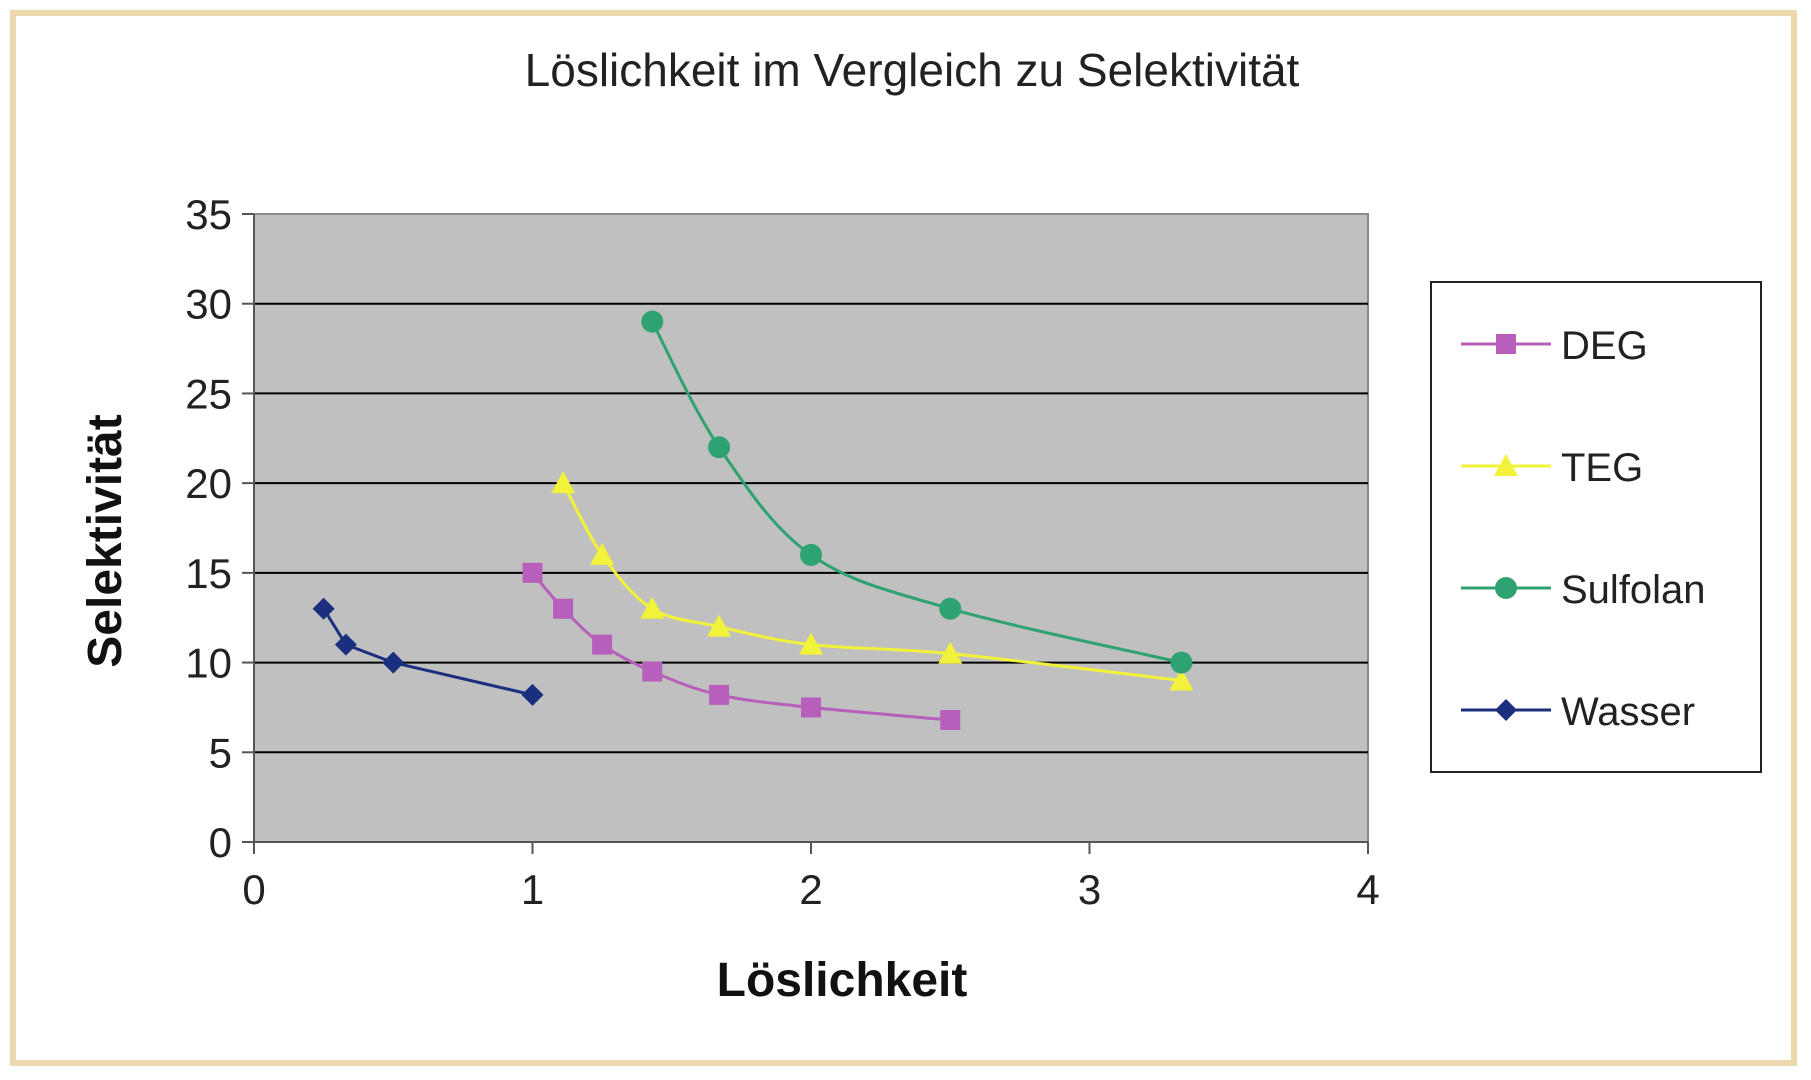 The width and height of the screenshot is (1811, 1080). Describe the element at coordinates (208, 573) in the screenshot. I see `y-tick-label: 15` at that location.